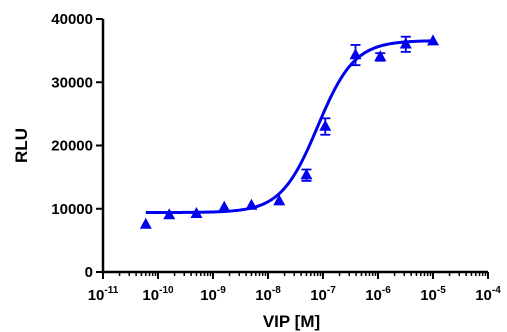  I want to click on y-tick-label: 20000, so click(72, 146).